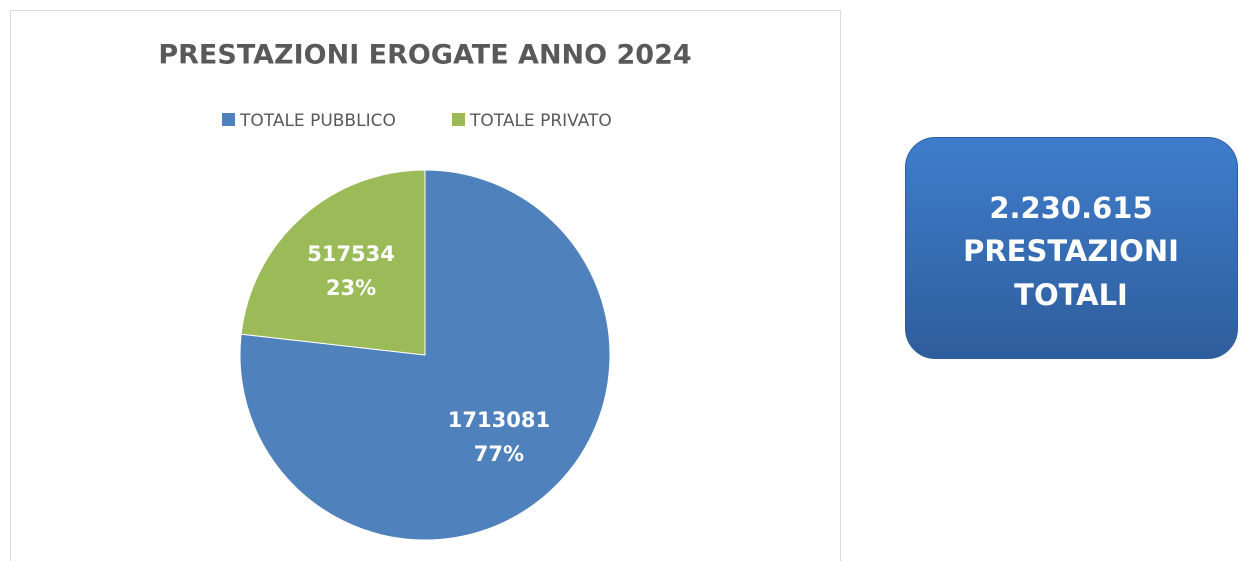  What do you see at coordinates (499, 420) in the screenshot?
I see `slice-value-label: 1713081` at bounding box center [499, 420].